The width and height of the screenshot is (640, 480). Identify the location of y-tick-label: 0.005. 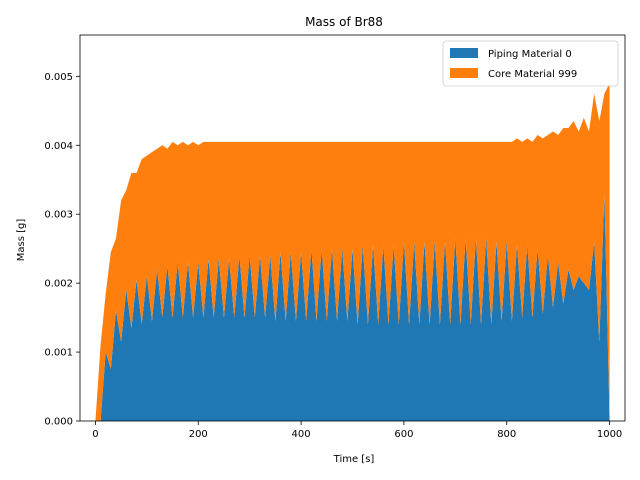
(58, 77).